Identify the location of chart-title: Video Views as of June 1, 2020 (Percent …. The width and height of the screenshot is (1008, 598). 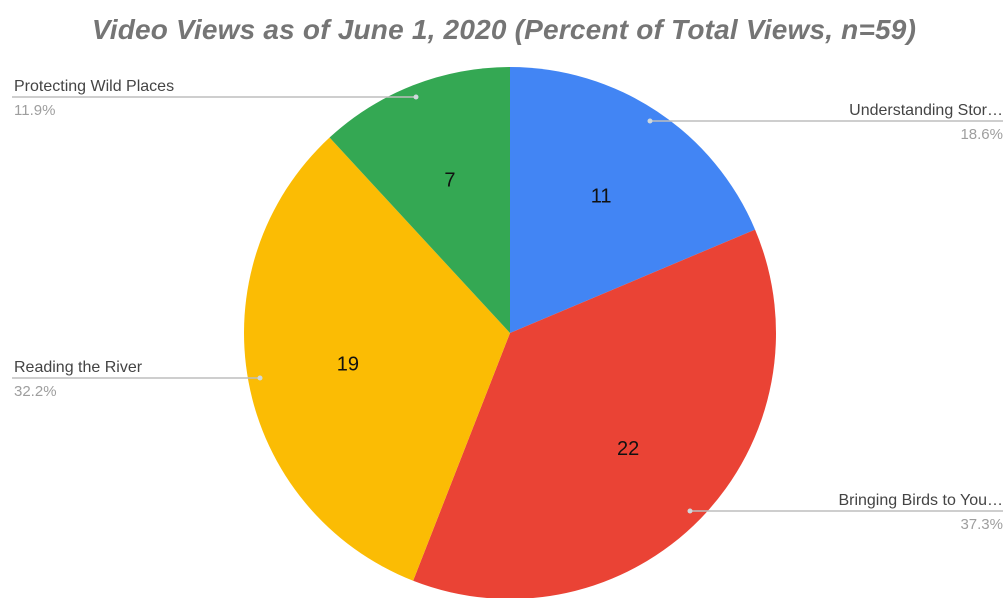
(504, 29).